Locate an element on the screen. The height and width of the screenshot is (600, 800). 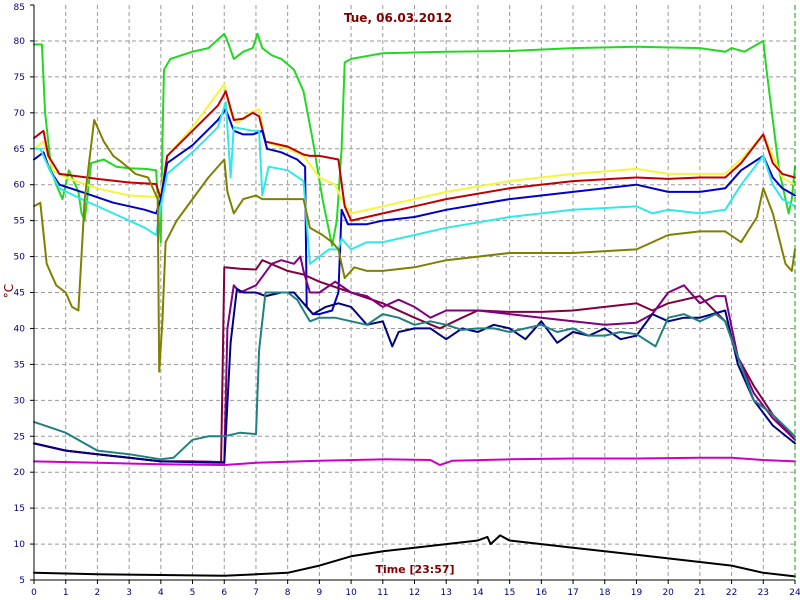
y-tick-label-3: 20 is located at coordinates (20, 473).